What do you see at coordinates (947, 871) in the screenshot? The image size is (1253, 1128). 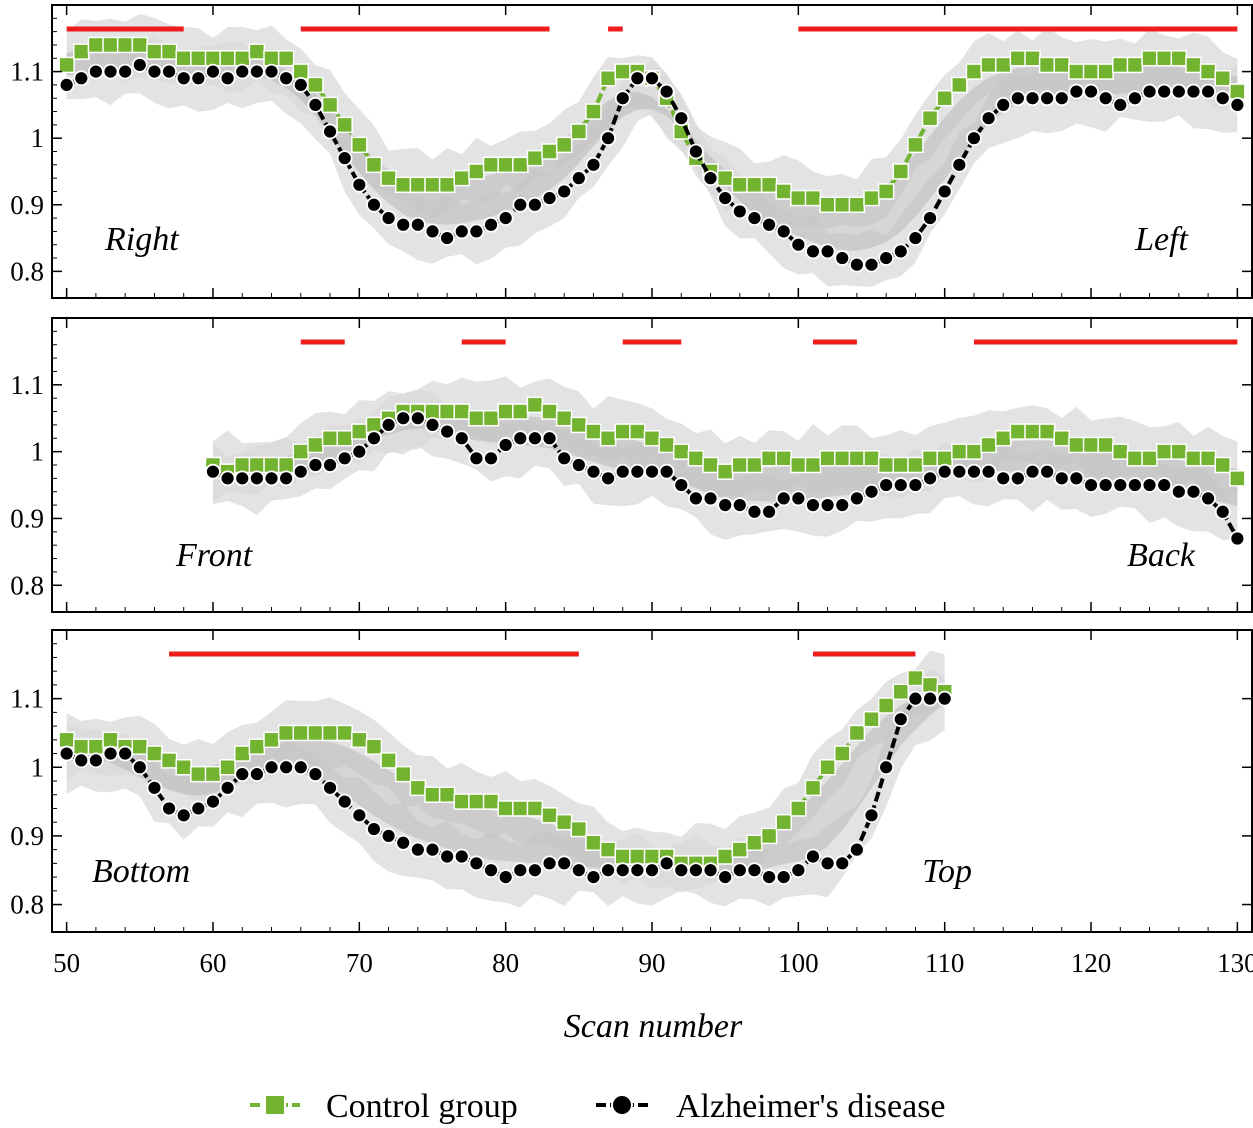 I see `region-label: Top` at bounding box center [947, 871].